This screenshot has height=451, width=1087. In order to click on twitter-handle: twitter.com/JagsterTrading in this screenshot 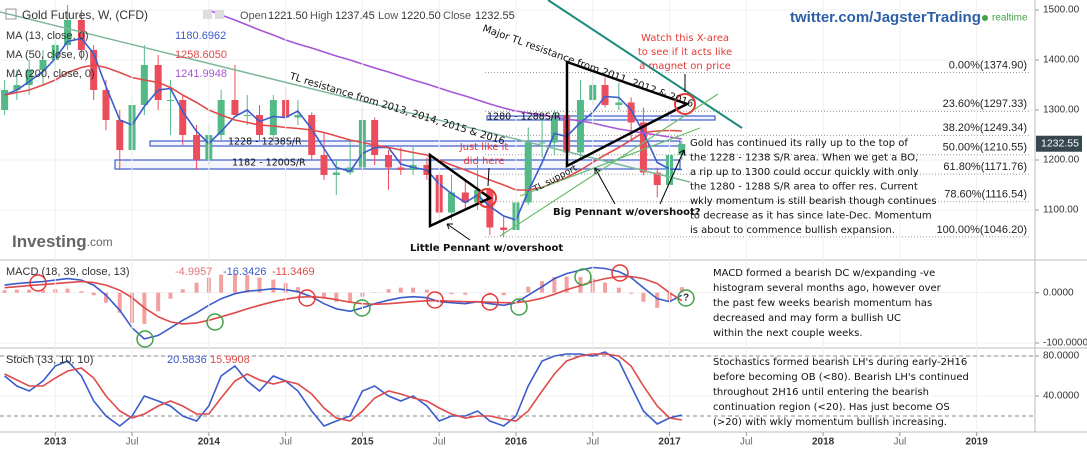, I will do `click(885, 17)`.